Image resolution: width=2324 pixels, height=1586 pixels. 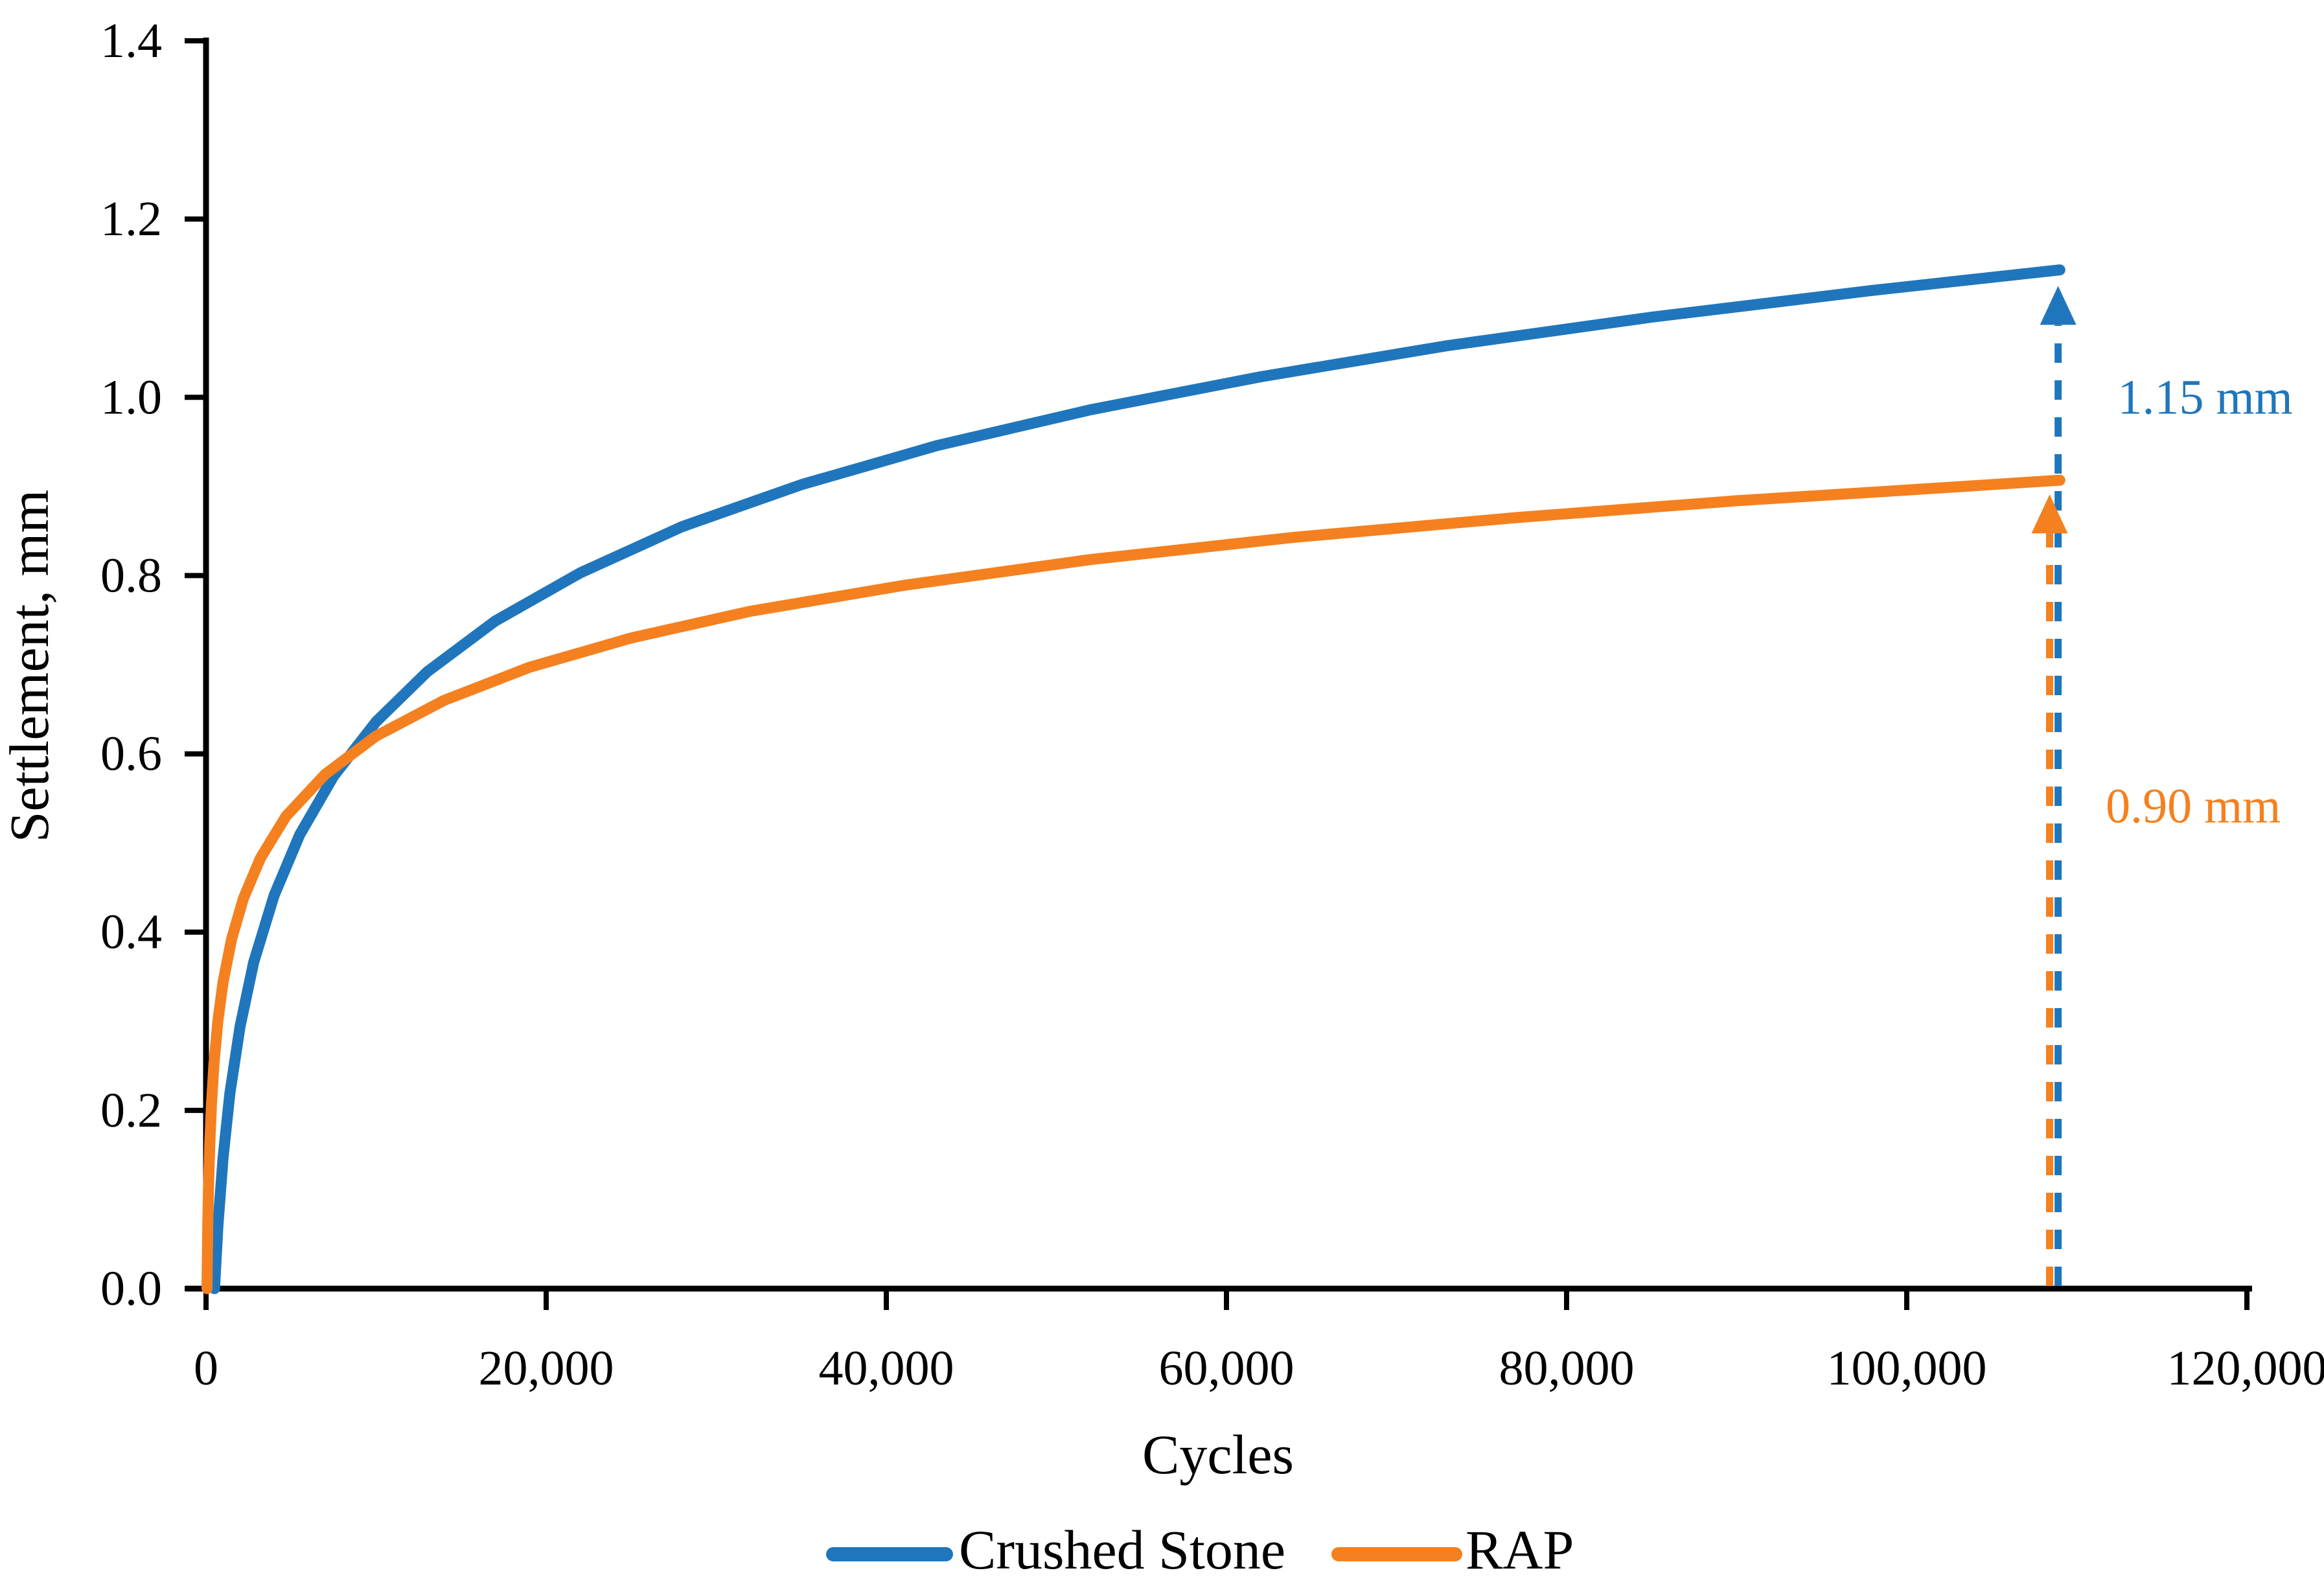 I want to click on legend-item-rap: RAP, so click(x=1452, y=1550).